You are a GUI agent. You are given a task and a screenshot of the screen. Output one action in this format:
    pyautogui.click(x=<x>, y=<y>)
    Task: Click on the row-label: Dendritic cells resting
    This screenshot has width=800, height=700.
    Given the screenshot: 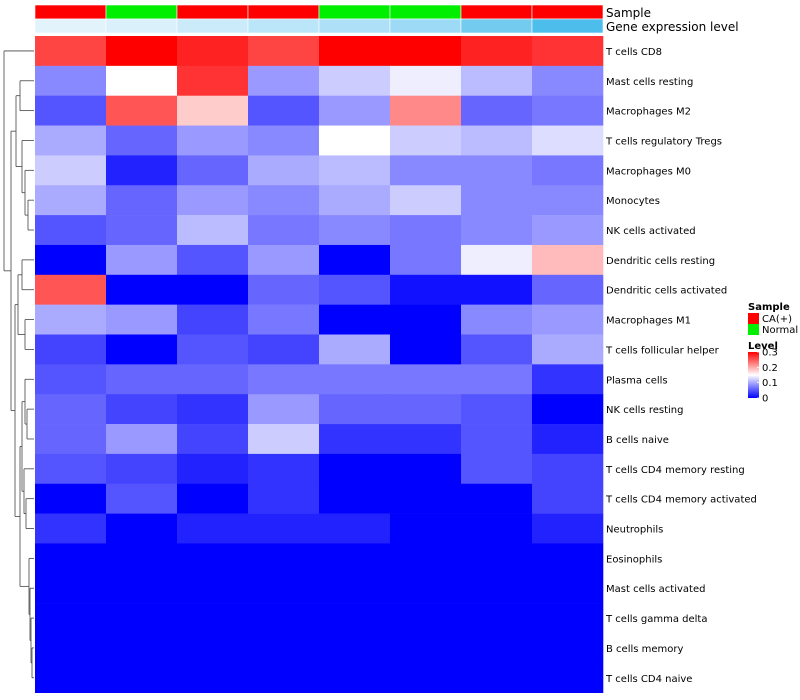 What is the action you would take?
    pyautogui.click(x=660, y=261)
    